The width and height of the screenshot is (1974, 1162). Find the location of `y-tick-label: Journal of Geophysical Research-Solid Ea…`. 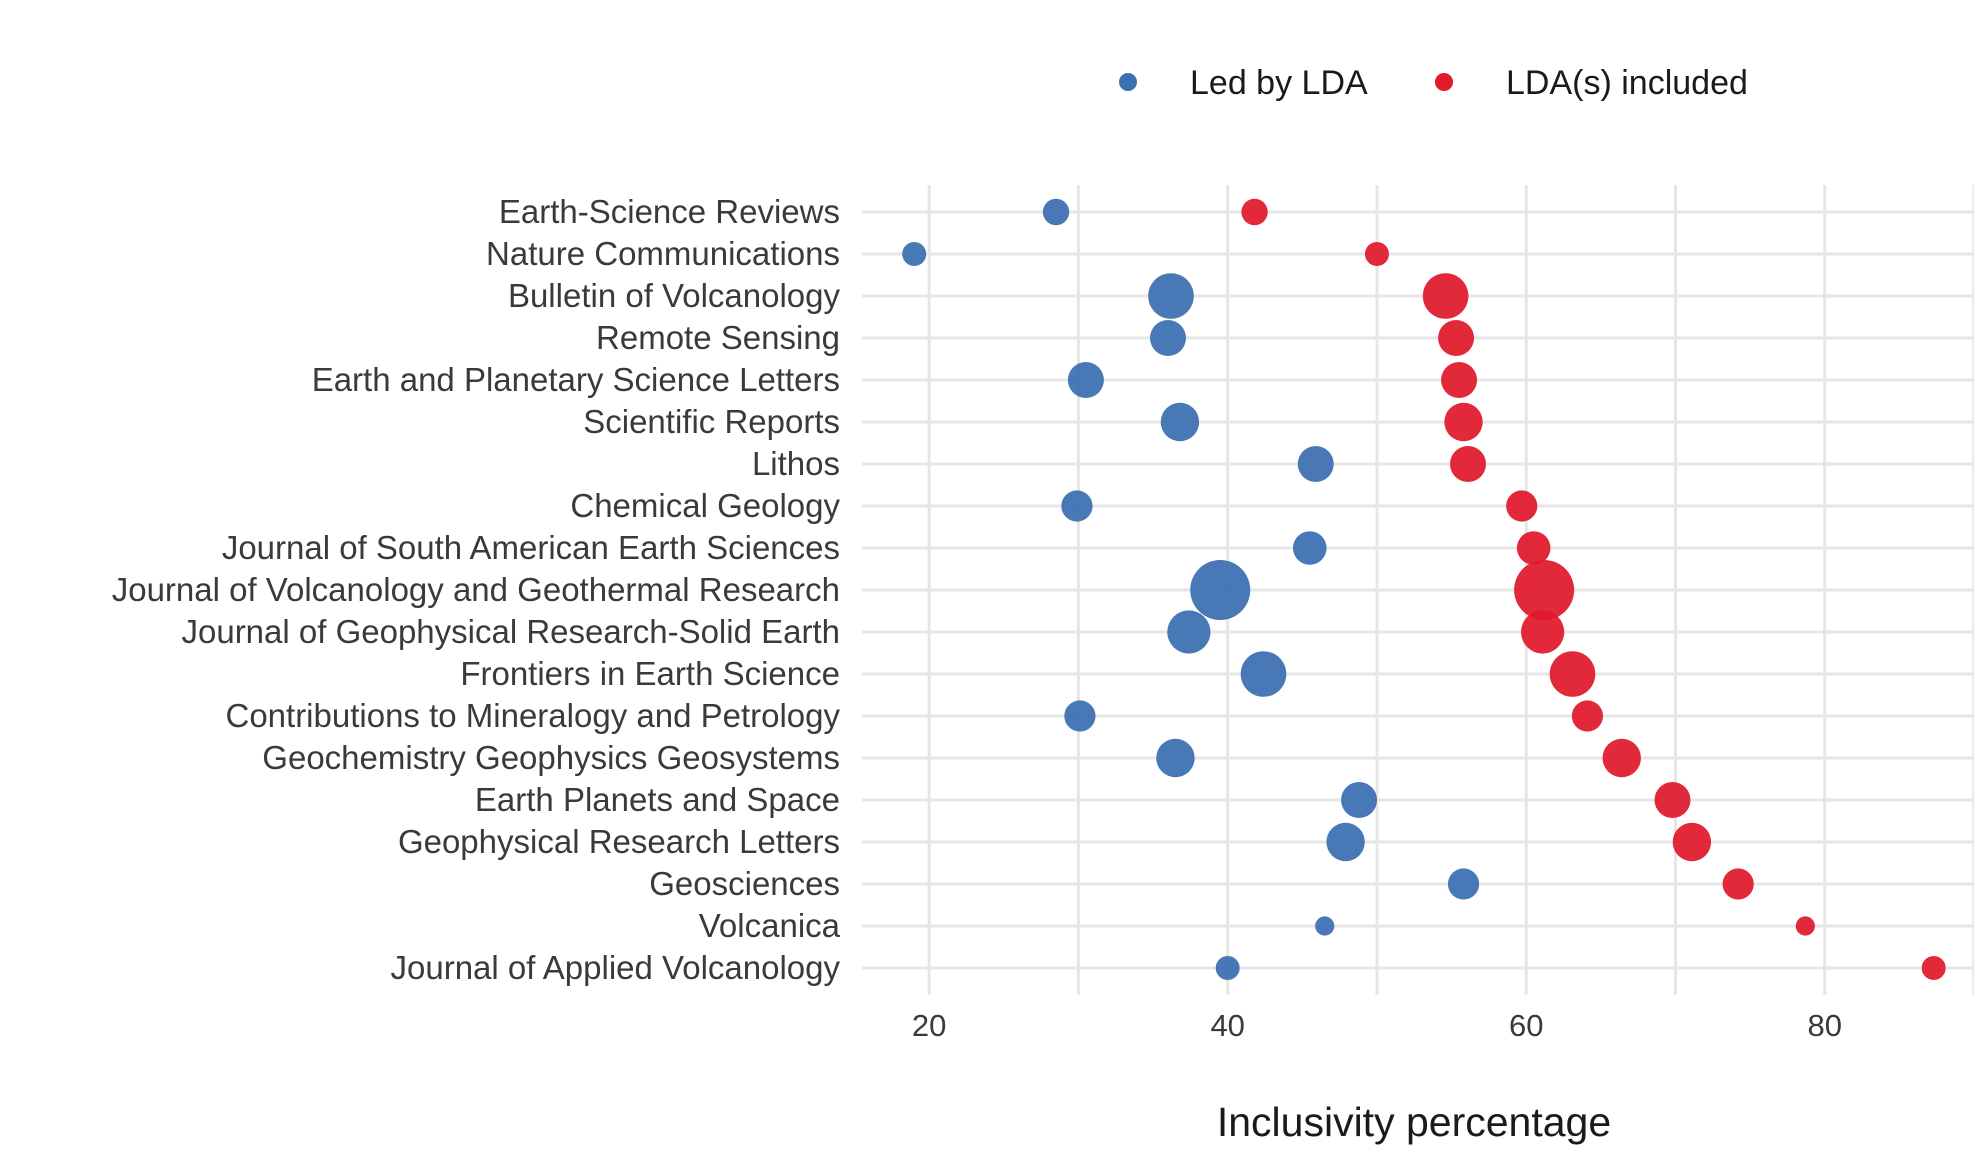

y-tick-label: Journal of Geophysical Research-Solid Ea… is located at coordinates (510, 631).